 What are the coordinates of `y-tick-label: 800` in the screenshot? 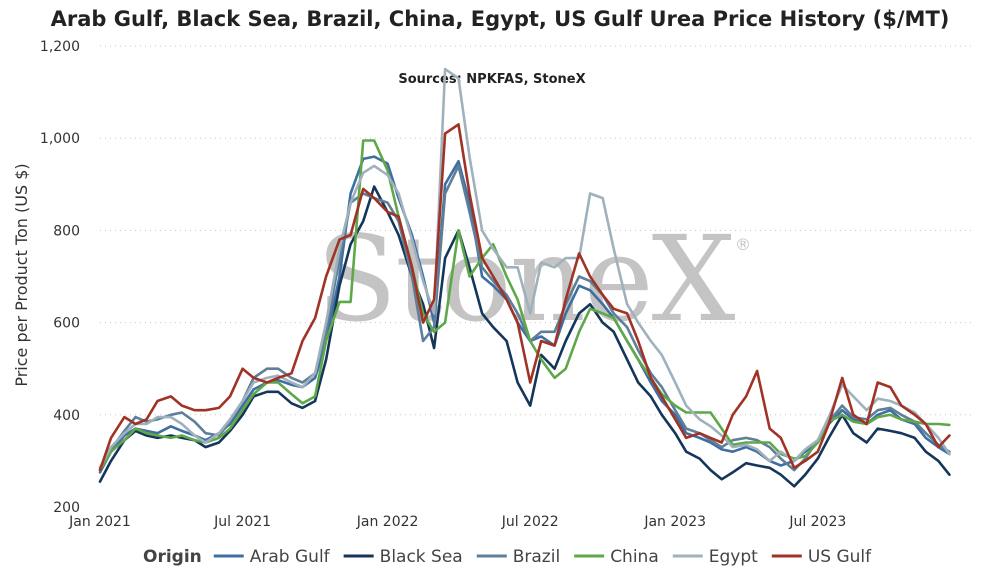 It's located at (66, 231).